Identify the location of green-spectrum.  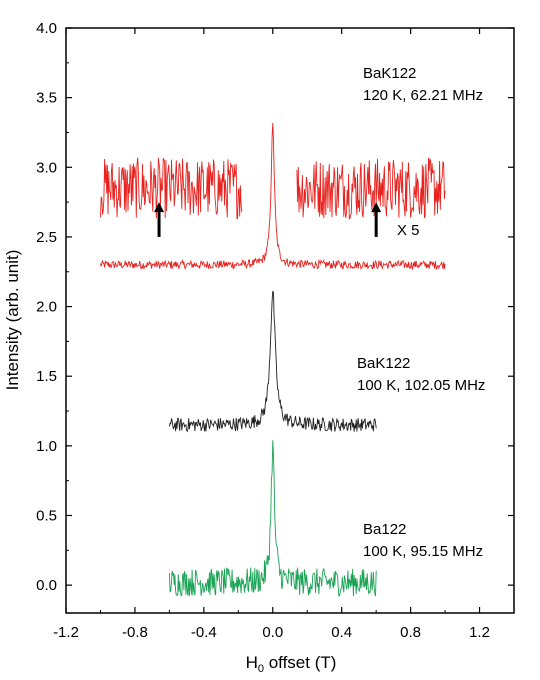
(272, 518).